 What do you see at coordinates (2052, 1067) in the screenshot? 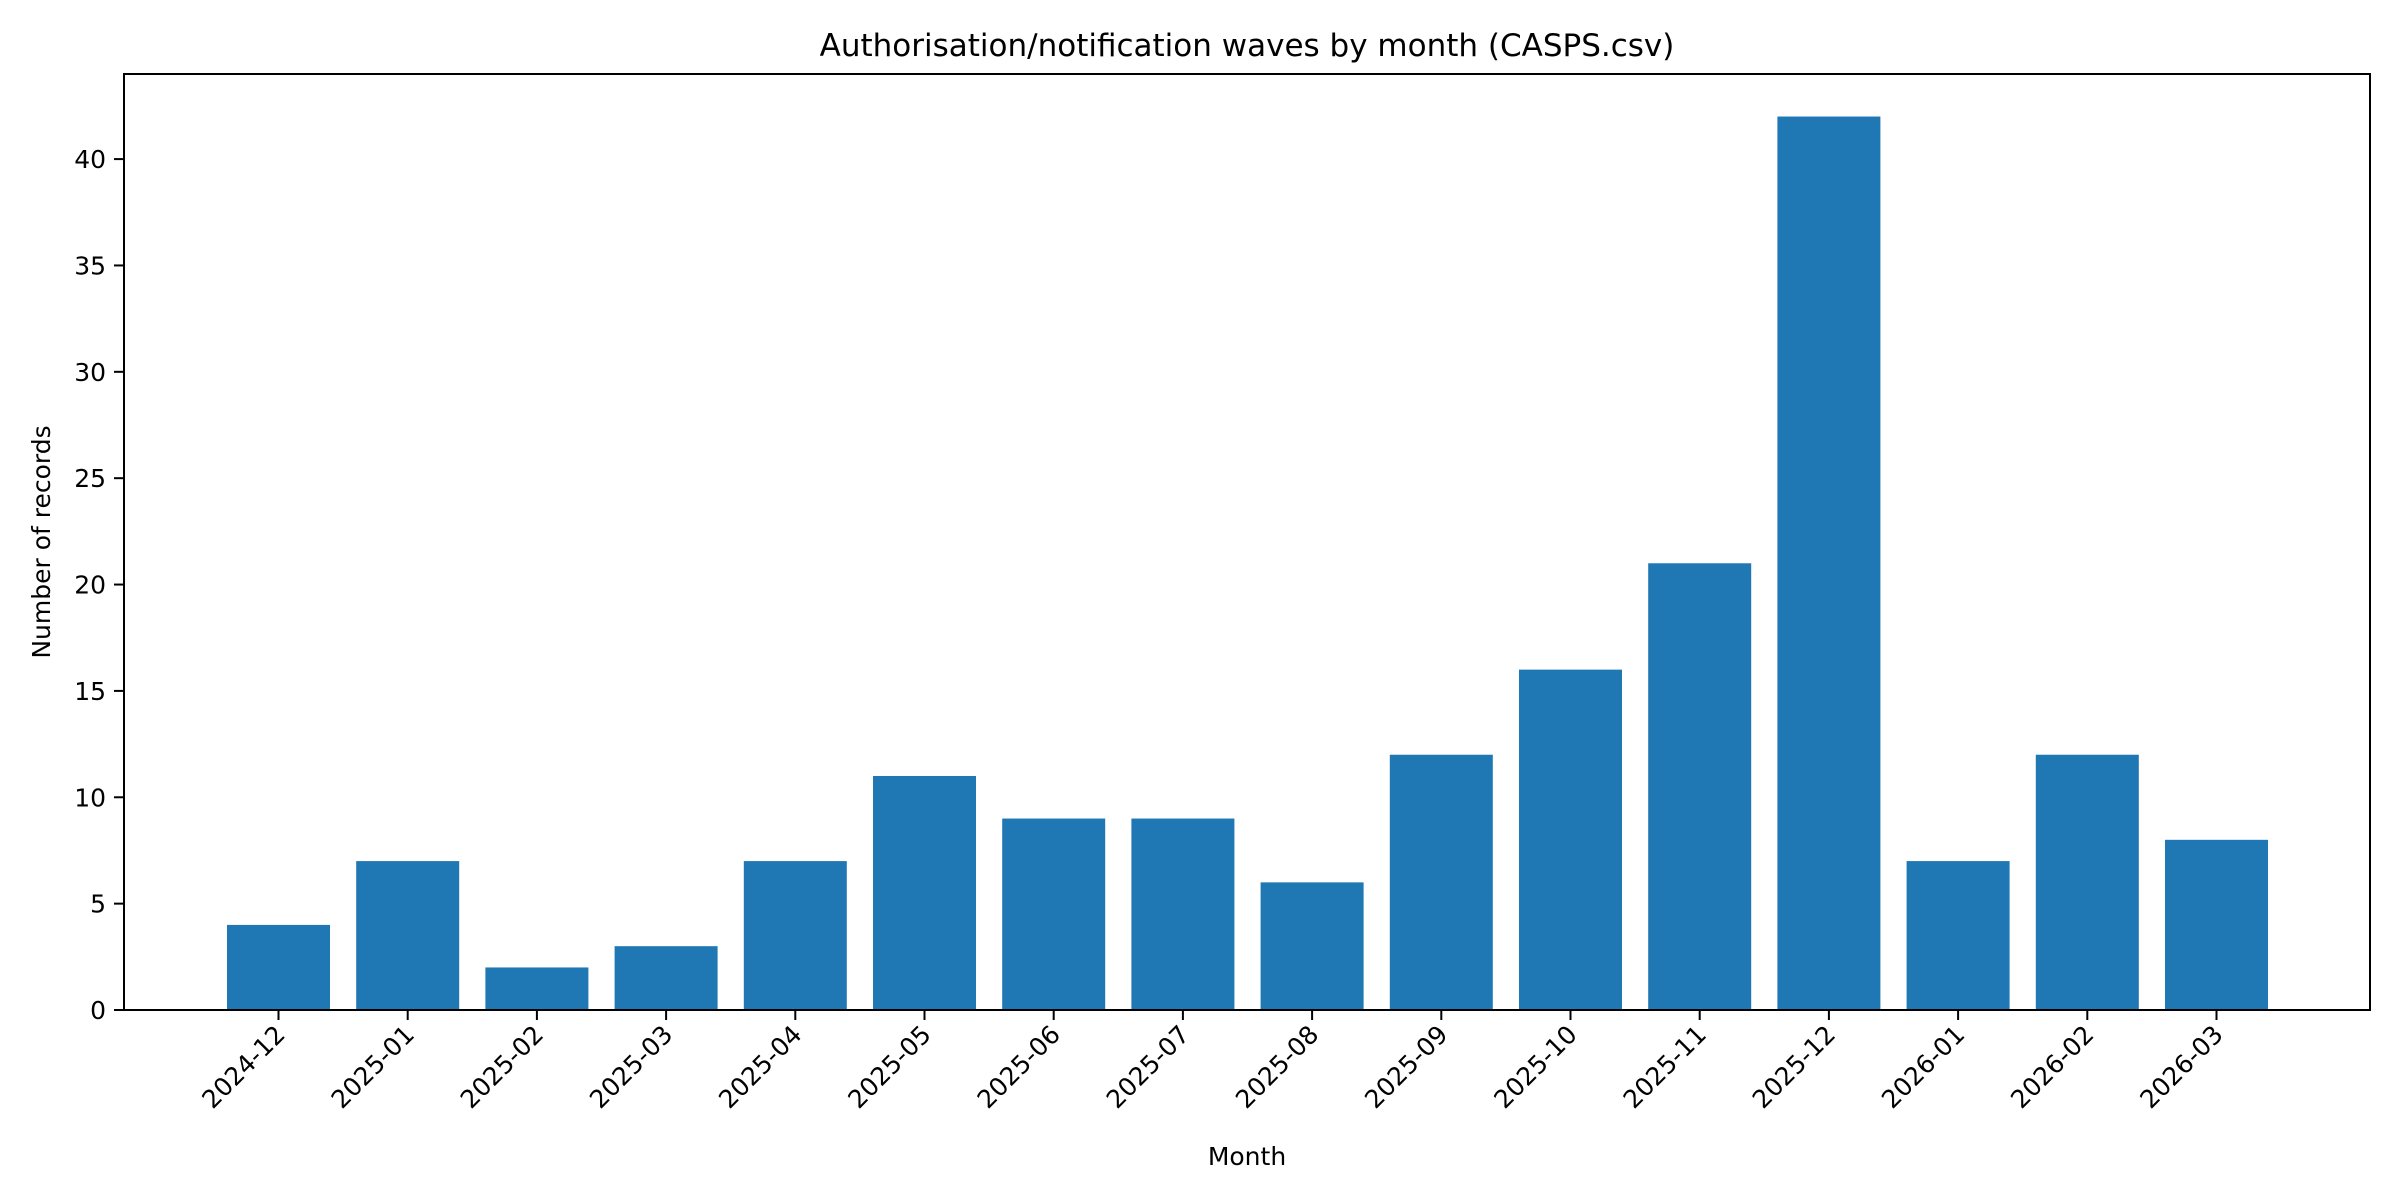
I see `x-tick-label: 2026-02` at bounding box center [2052, 1067].